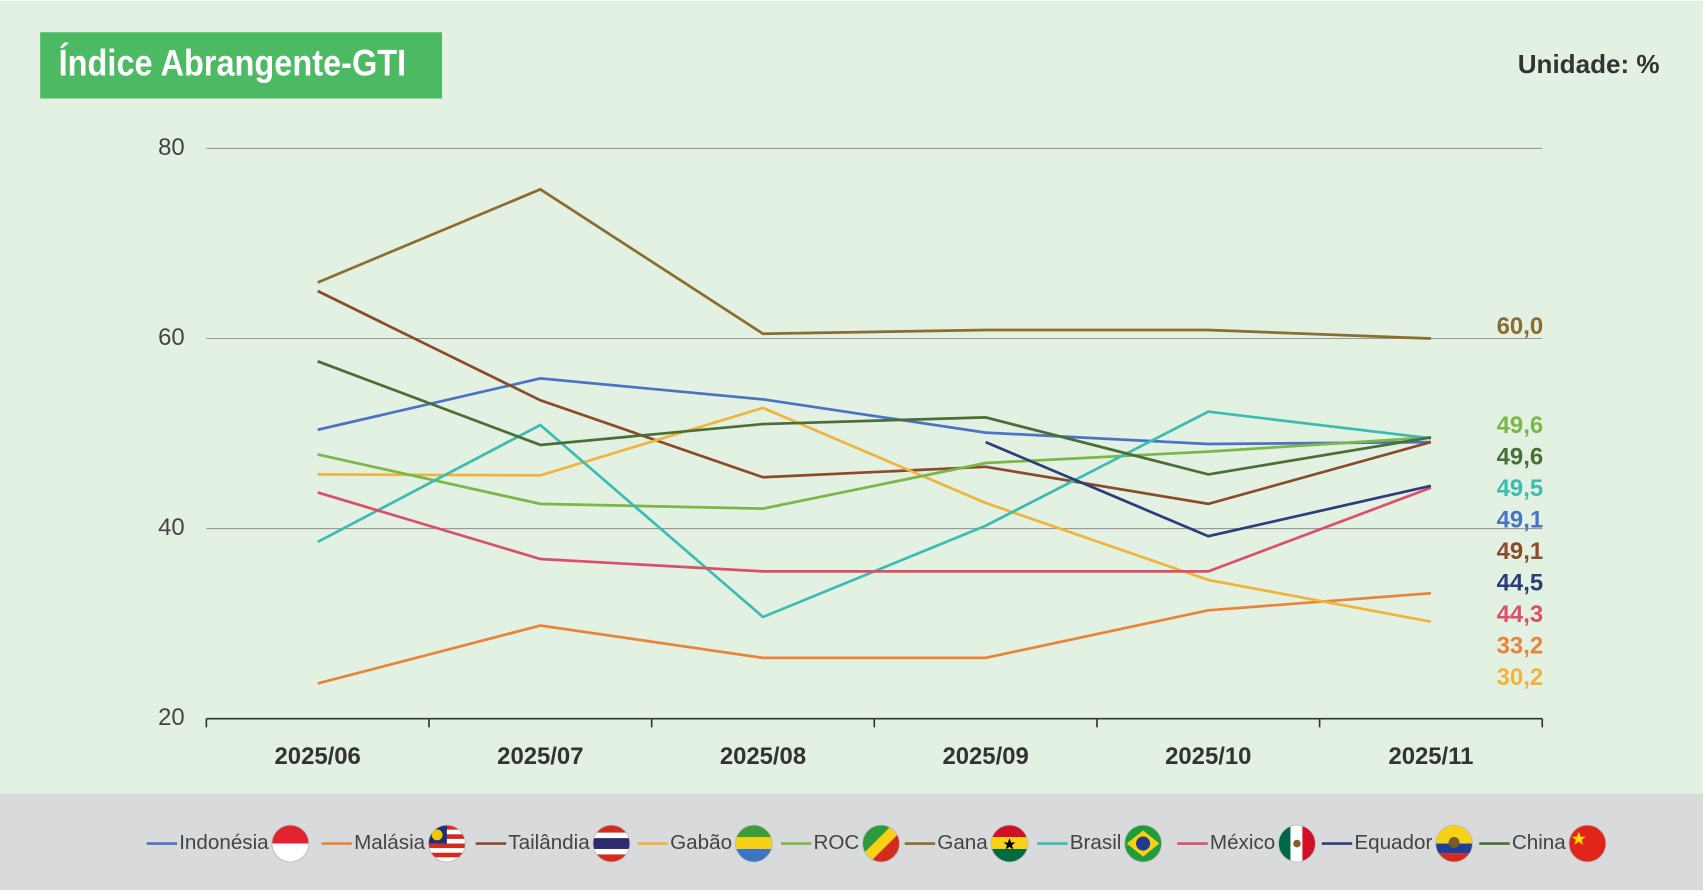 This screenshot has height=896, width=1703. I want to click on legend-label: Indonésia, so click(224, 842).